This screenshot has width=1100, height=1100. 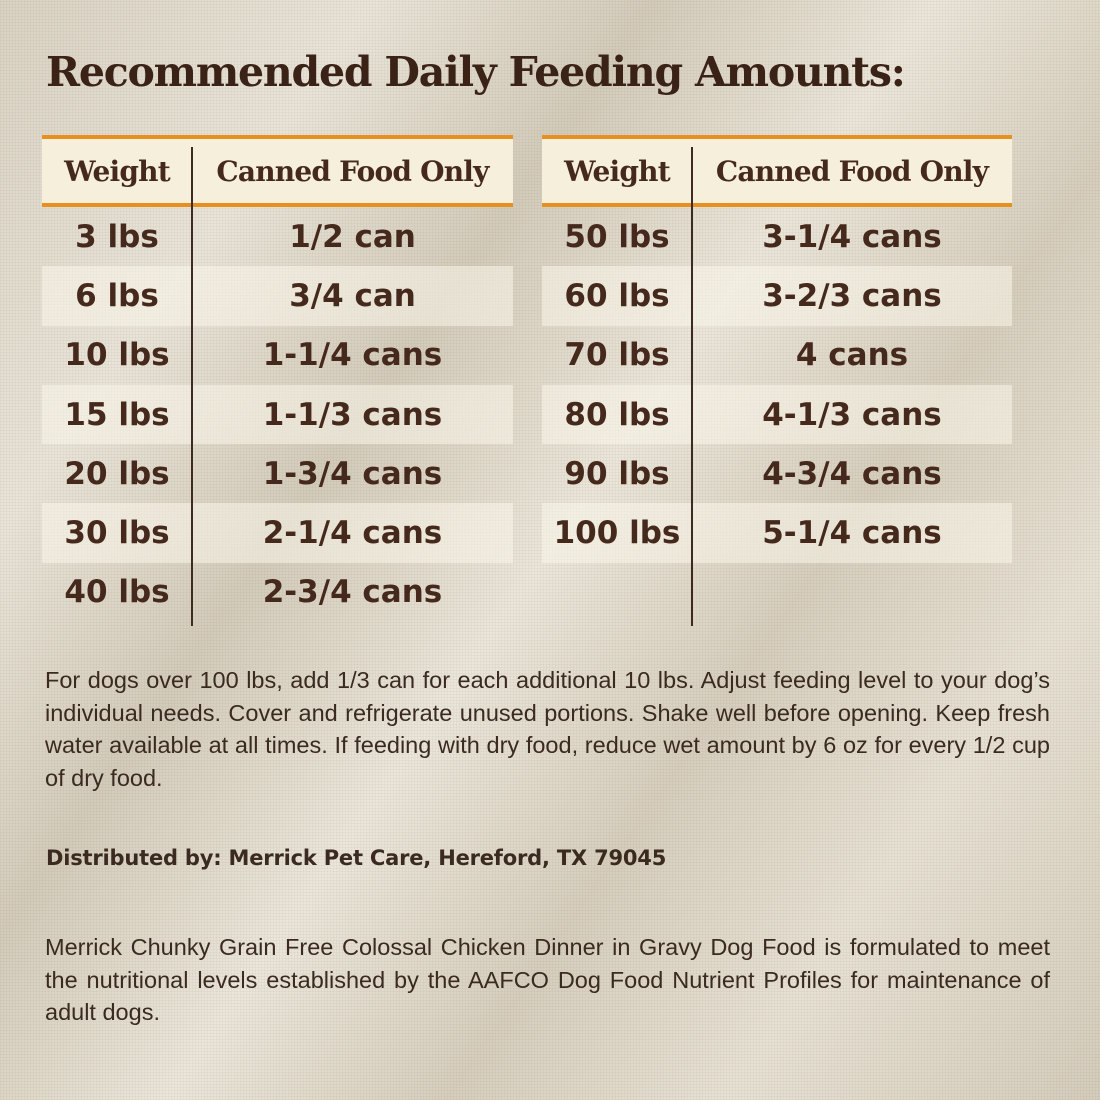 I want to click on table-row: 6 lbs 3/4 can, so click(x=277, y=296).